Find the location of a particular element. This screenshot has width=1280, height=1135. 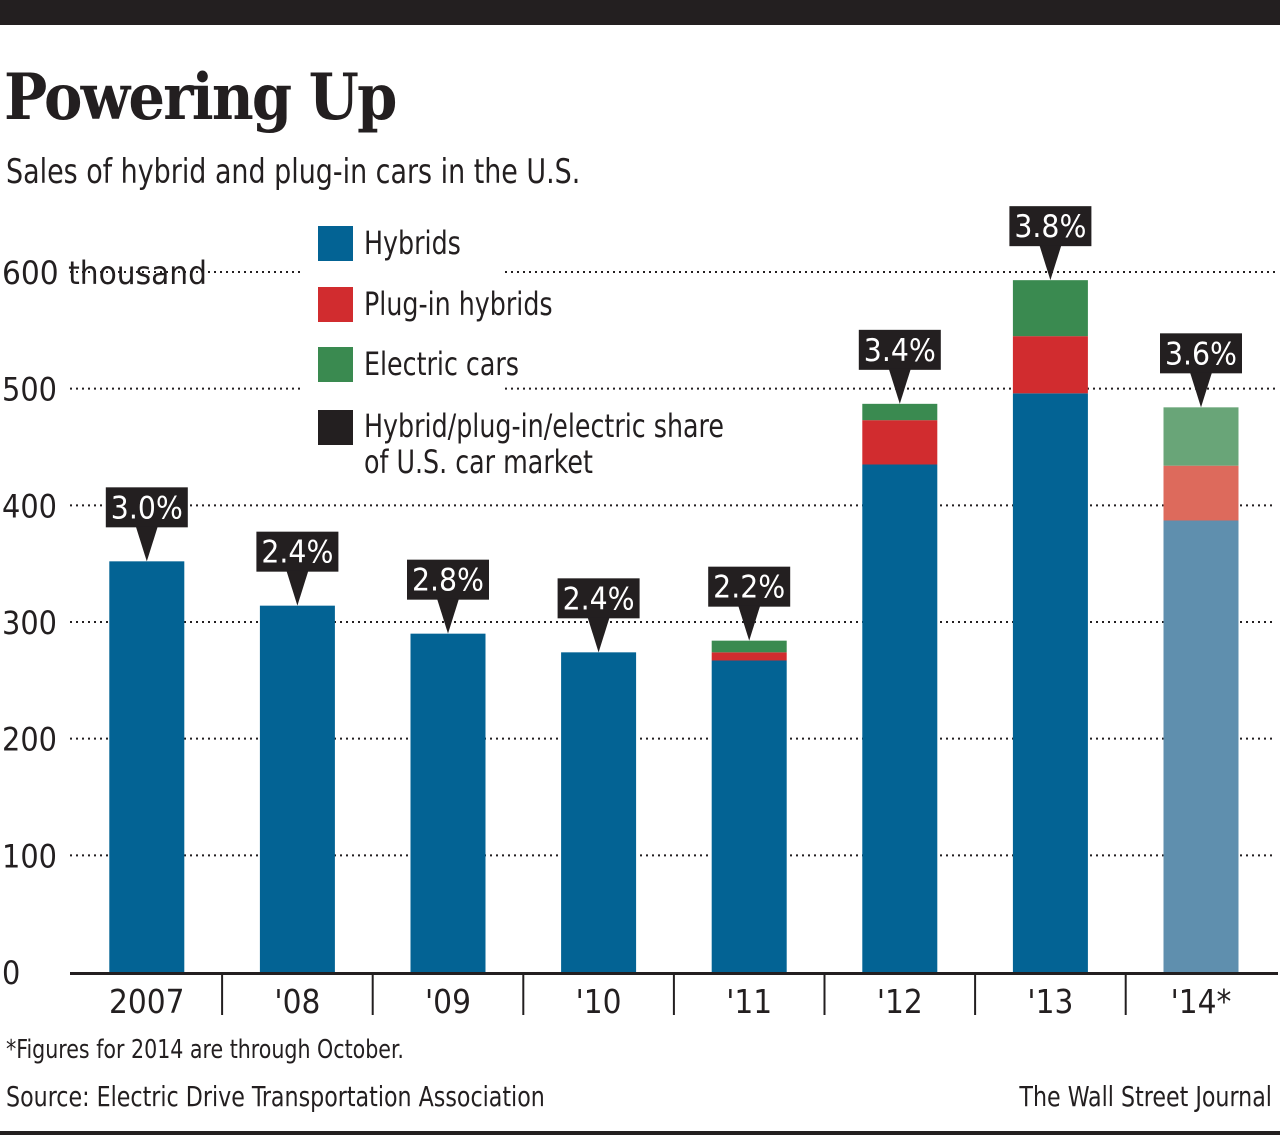

legend-swatch-electric-cars is located at coordinates (335, 364).